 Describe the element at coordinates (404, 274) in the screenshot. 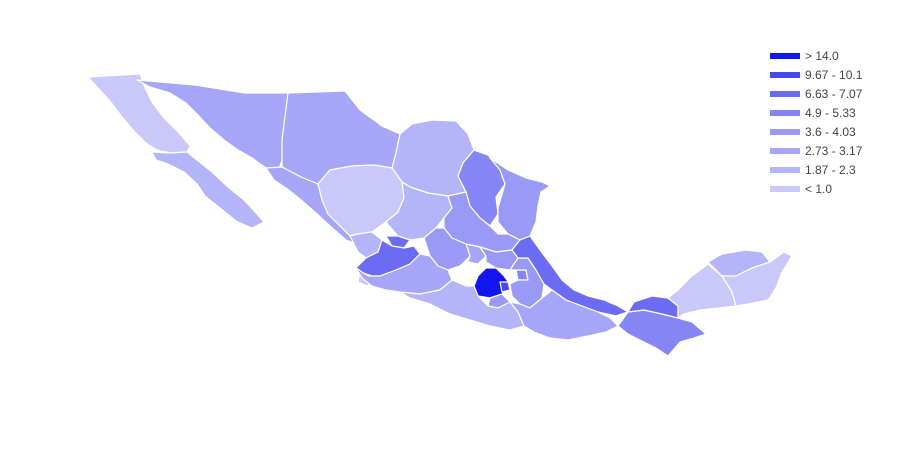

I see `region-michoacan` at that location.